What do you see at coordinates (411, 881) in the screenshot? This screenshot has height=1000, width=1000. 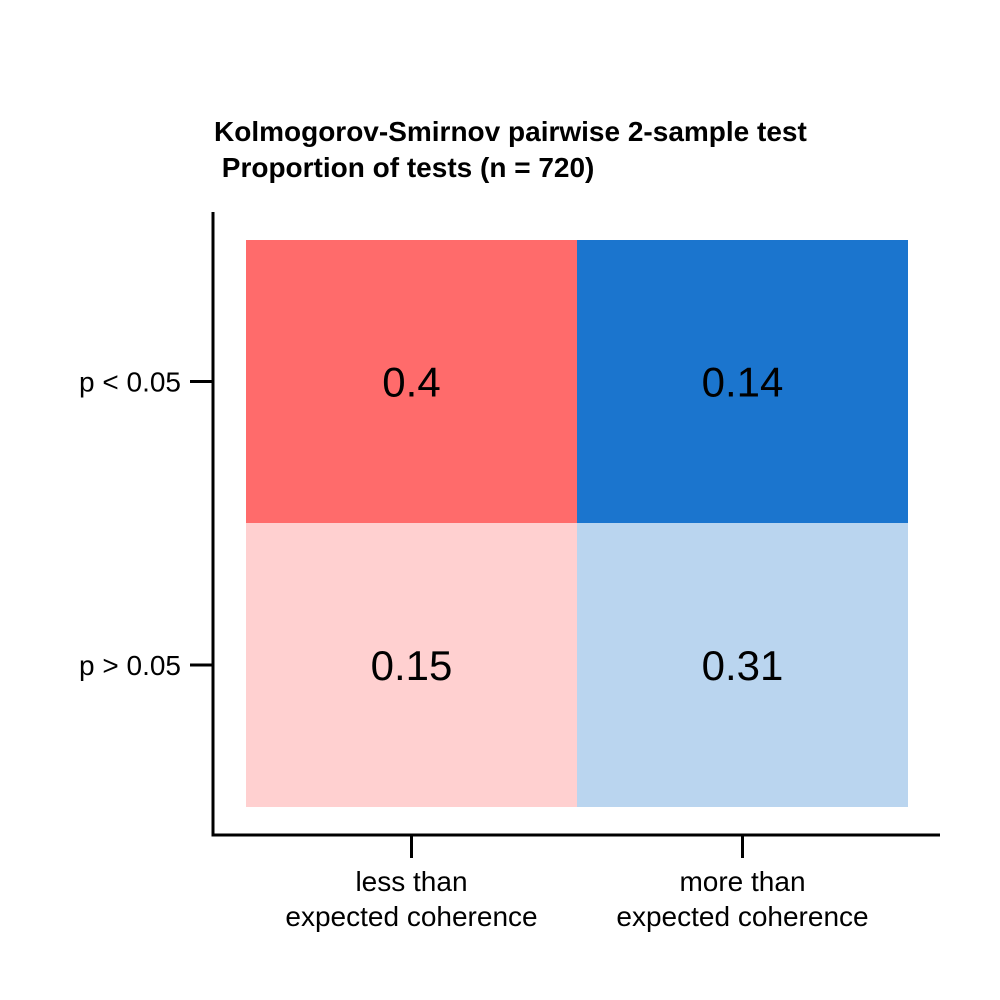 I see `x-tick-label: less than` at bounding box center [411, 881].